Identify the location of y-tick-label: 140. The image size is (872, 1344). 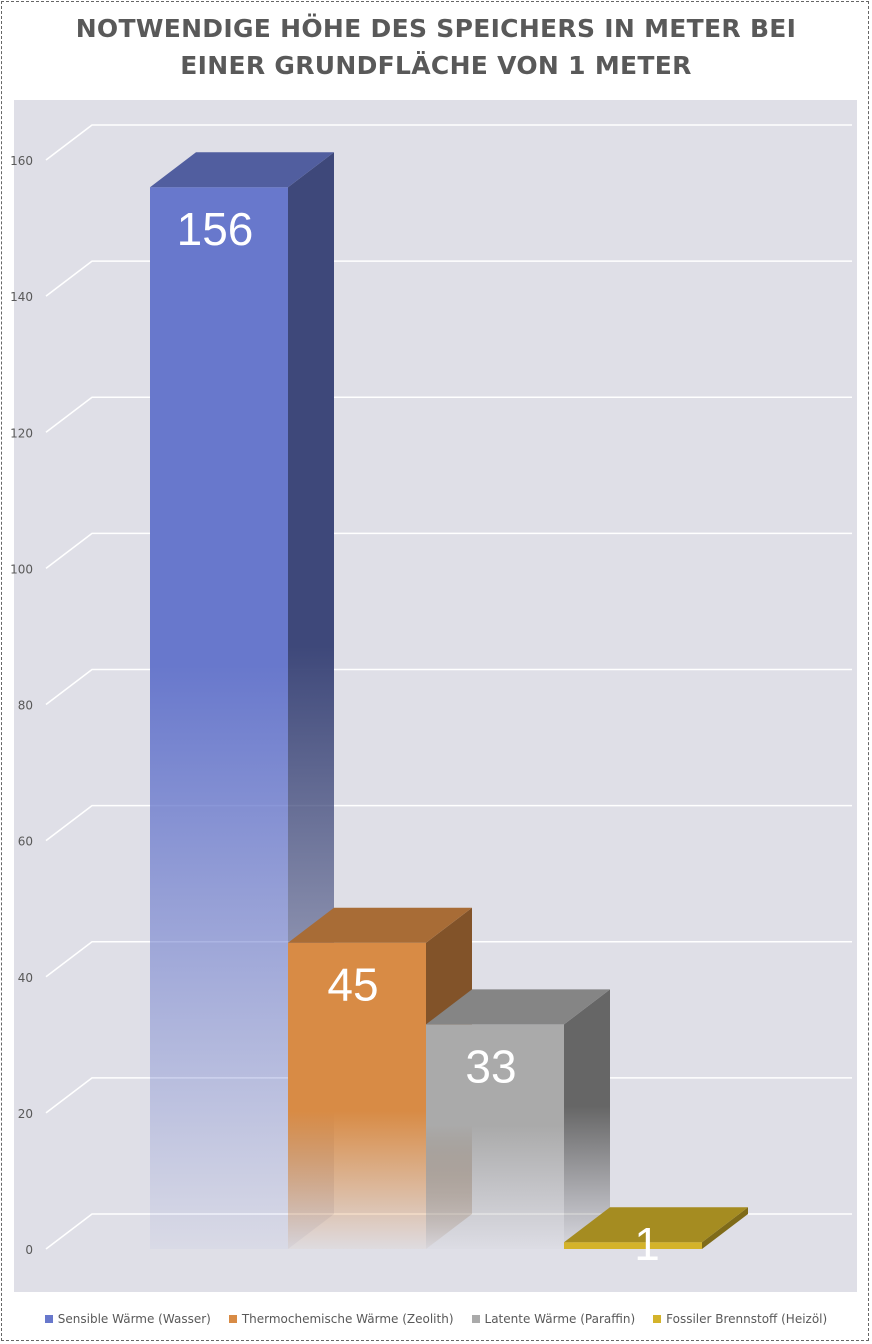
(21, 297).